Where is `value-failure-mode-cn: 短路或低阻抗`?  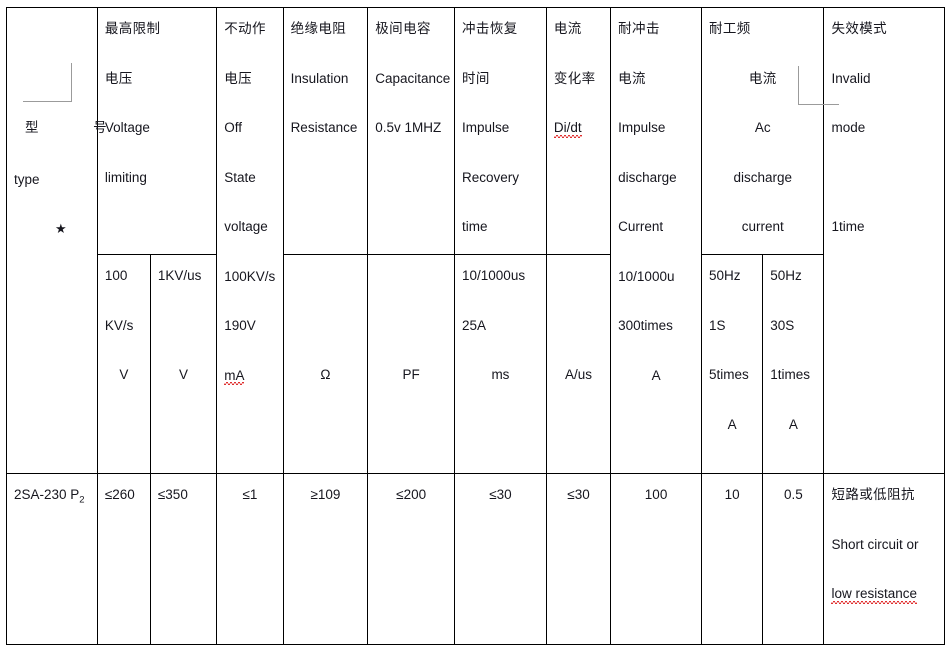
value-failure-mode-cn: 短路或低阻抗 is located at coordinates (873, 494).